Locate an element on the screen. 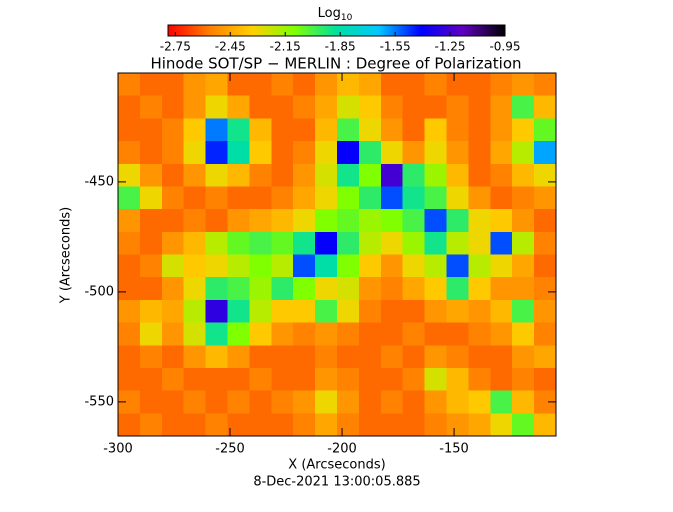 This screenshot has height=512, width=673. x-tick-label: -300 is located at coordinates (118, 449).